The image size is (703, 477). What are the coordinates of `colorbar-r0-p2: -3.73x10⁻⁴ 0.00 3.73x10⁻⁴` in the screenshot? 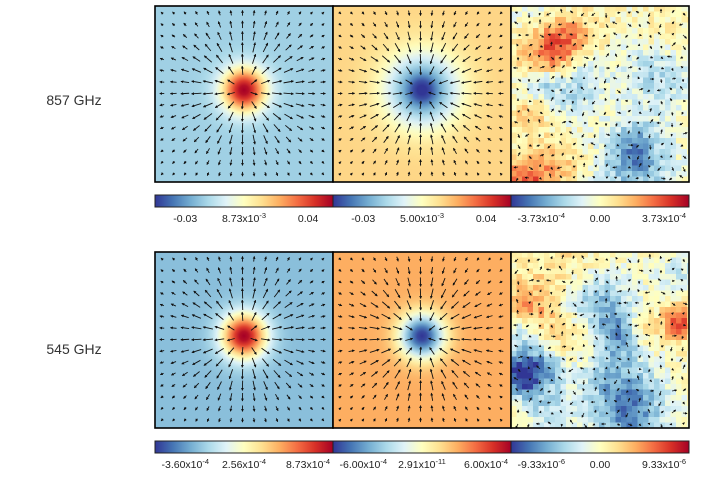 It's located at (600, 209).